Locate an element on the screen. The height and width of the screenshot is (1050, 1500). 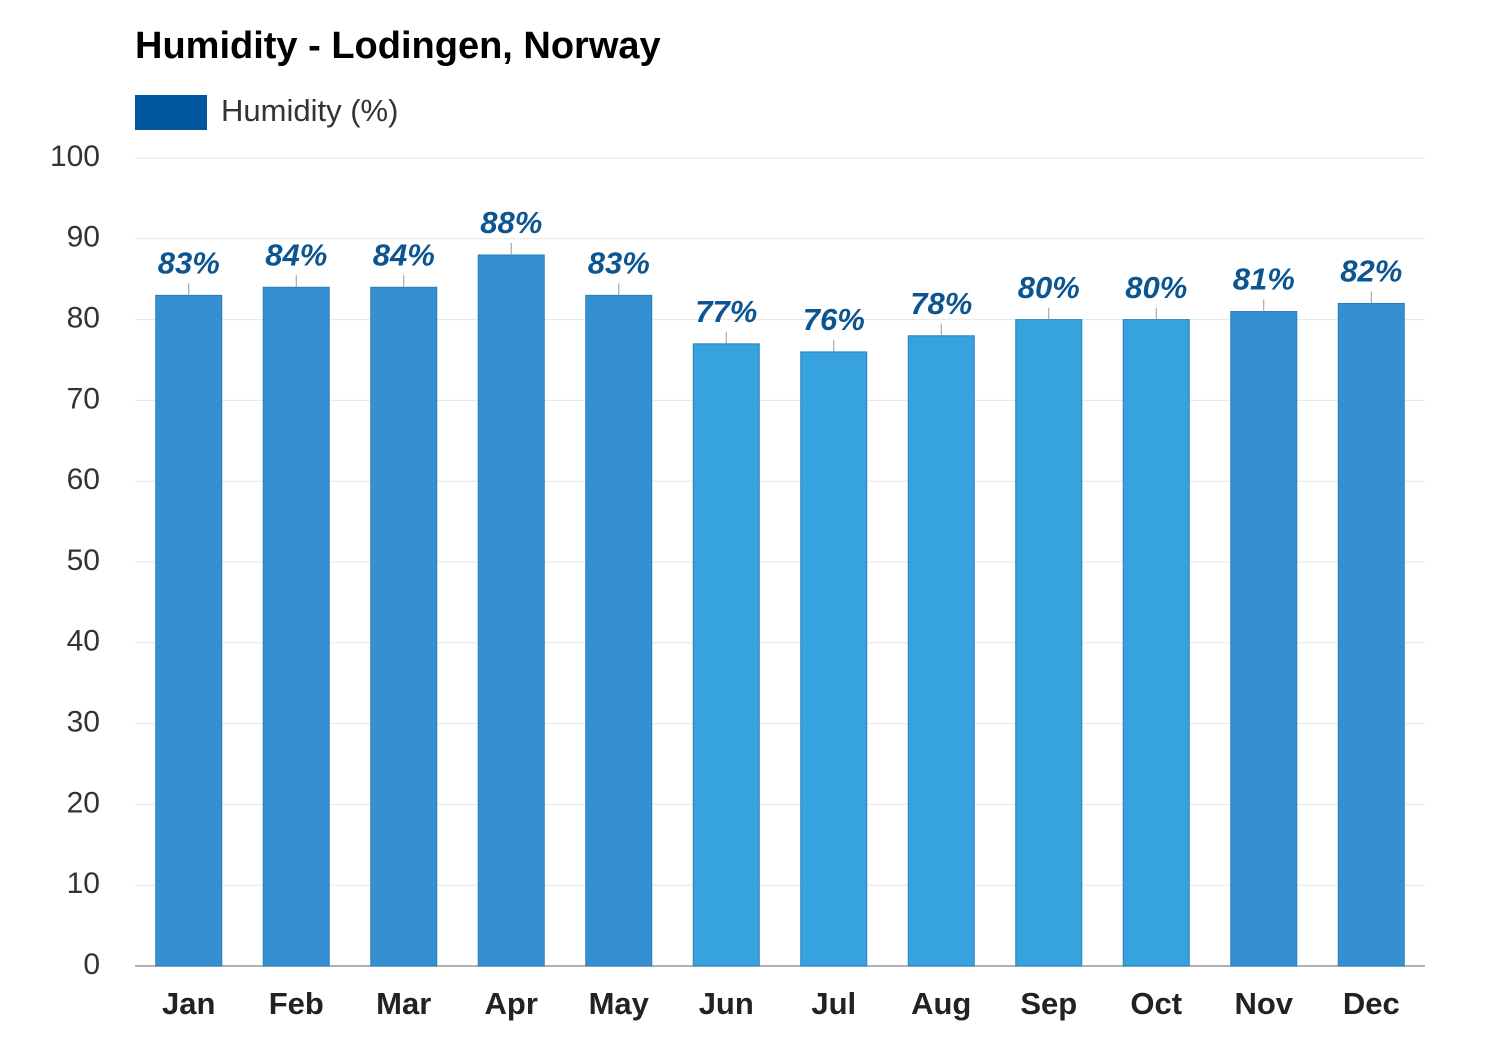
y-tick-label: 40 is located at coordinates (83, 641).